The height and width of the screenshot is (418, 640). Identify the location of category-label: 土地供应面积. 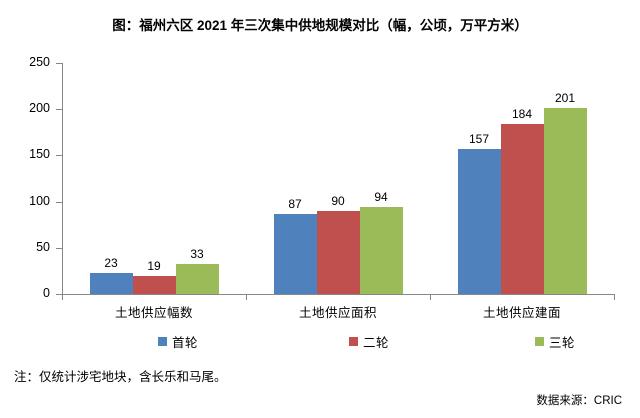
(337, 313).